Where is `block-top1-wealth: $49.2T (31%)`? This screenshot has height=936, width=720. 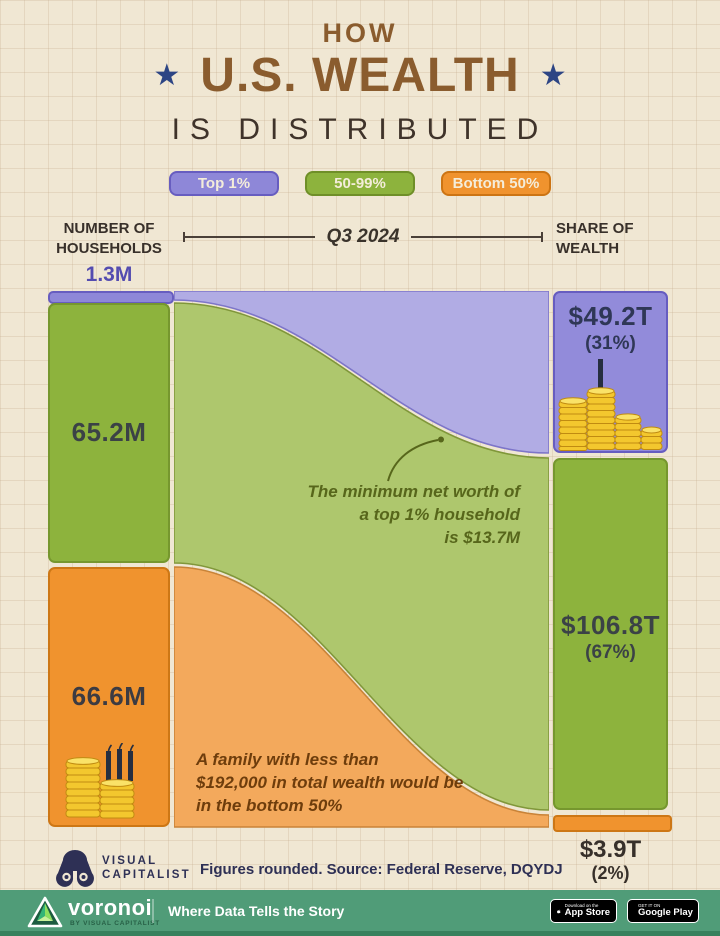
block-top1-wealth: $49.2T (31%) is located at coordinates (610, 372).